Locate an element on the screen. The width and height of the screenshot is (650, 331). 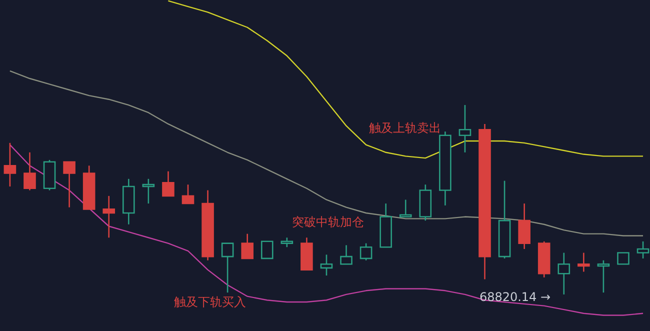
text: 触及下轨买入 is located at coordinates (210, 302).